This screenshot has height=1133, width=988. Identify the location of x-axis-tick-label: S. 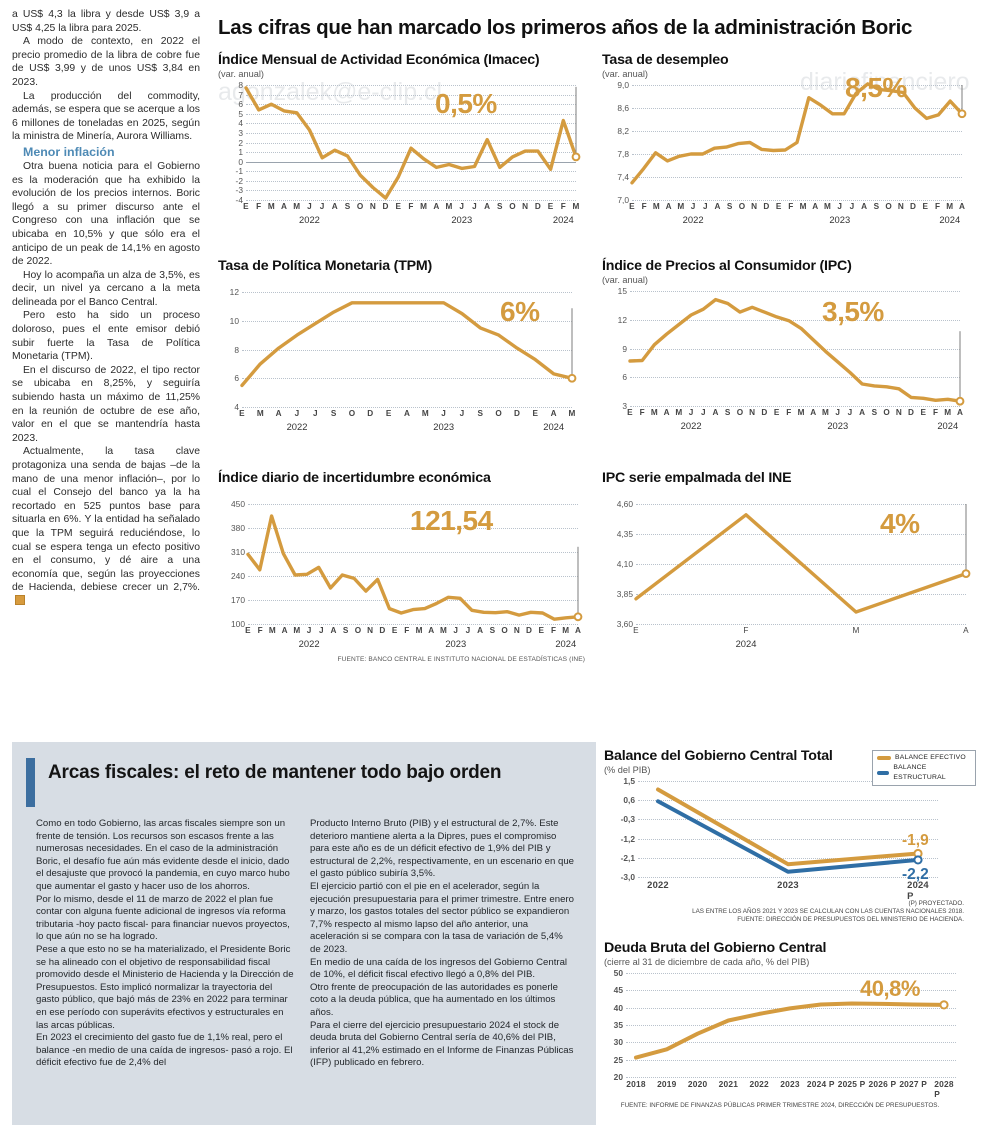
(876, 206).